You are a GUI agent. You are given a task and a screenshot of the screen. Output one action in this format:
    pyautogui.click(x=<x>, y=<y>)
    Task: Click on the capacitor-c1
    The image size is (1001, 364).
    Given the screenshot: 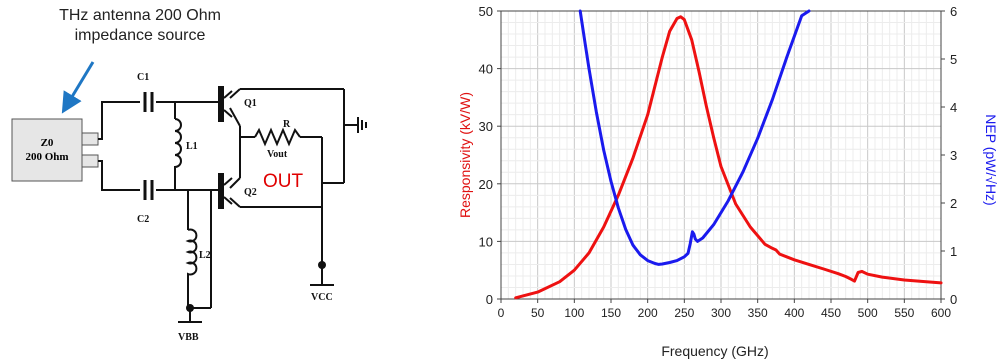 What is the action you would take?
    pyautogui.click(x=148, y=102)
    